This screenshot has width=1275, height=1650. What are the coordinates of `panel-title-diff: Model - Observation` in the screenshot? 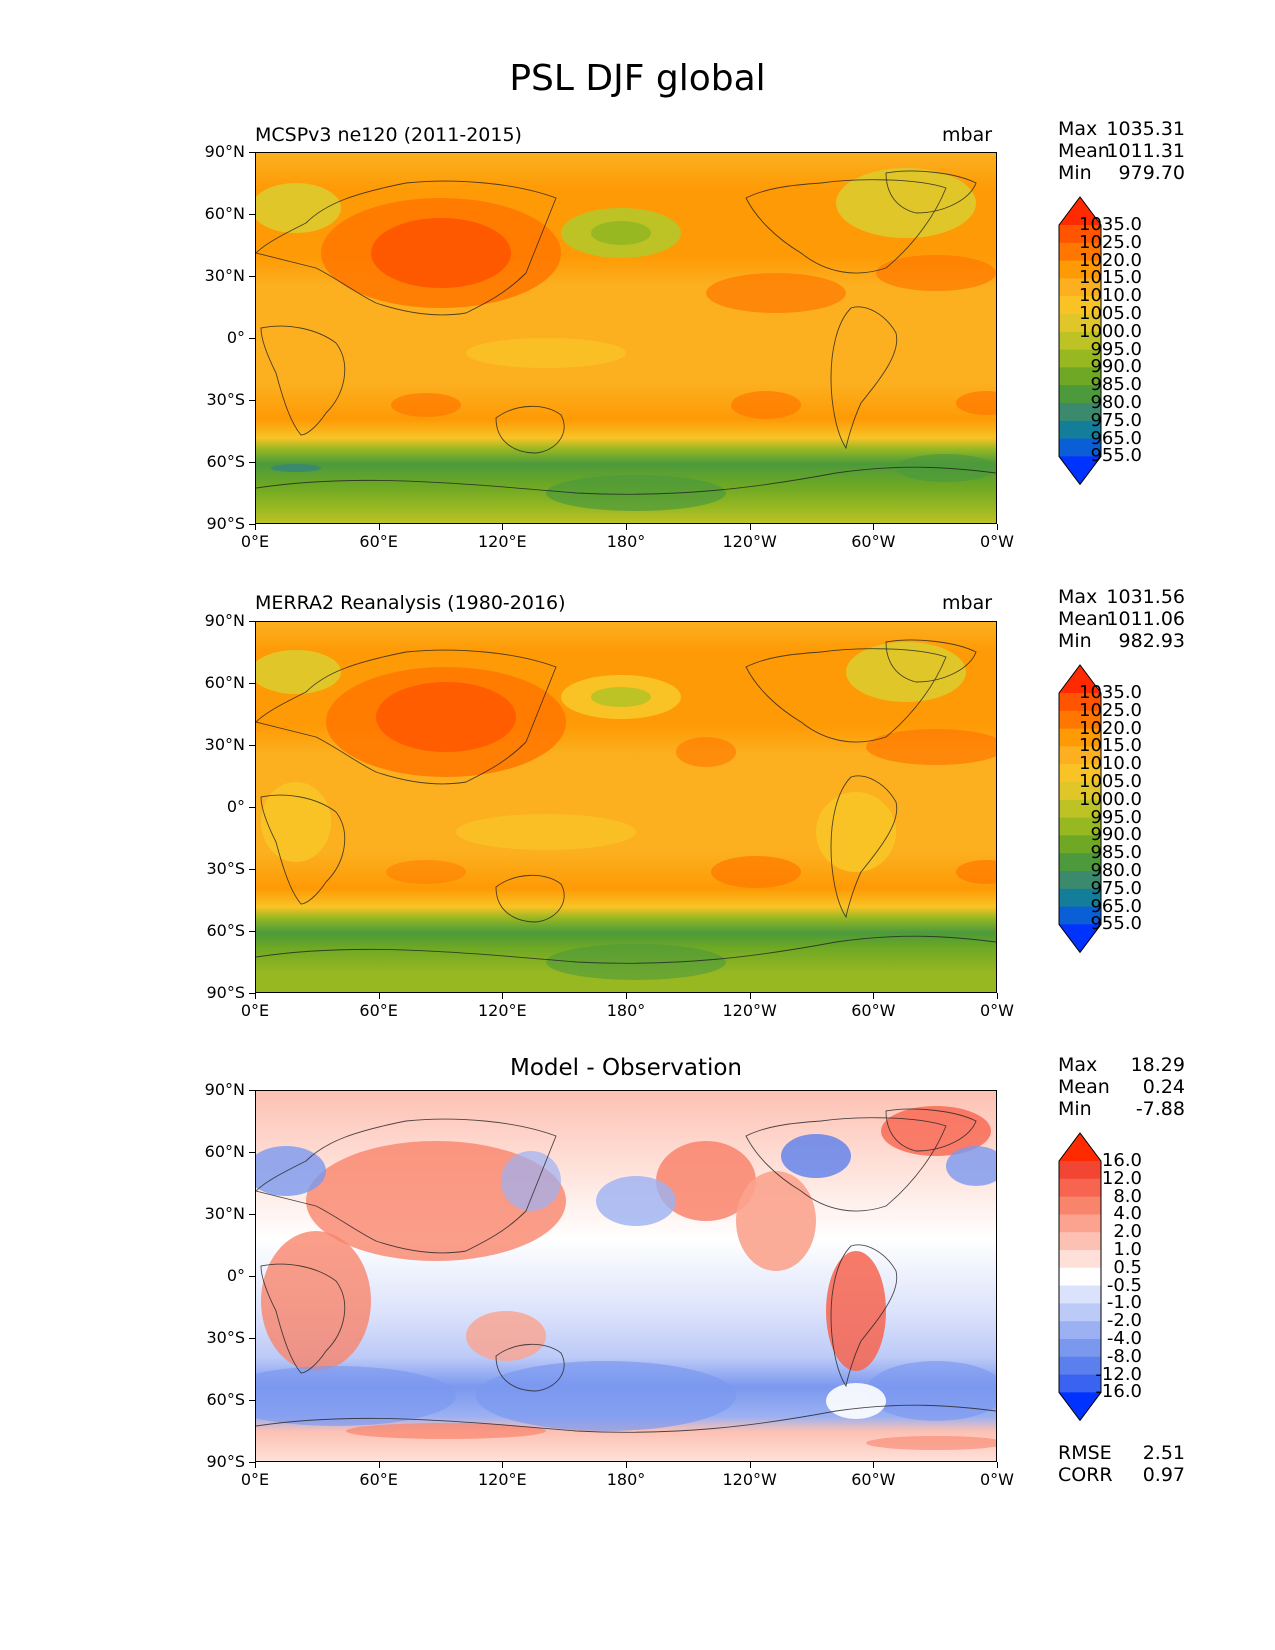 It's located at (626, 1068).